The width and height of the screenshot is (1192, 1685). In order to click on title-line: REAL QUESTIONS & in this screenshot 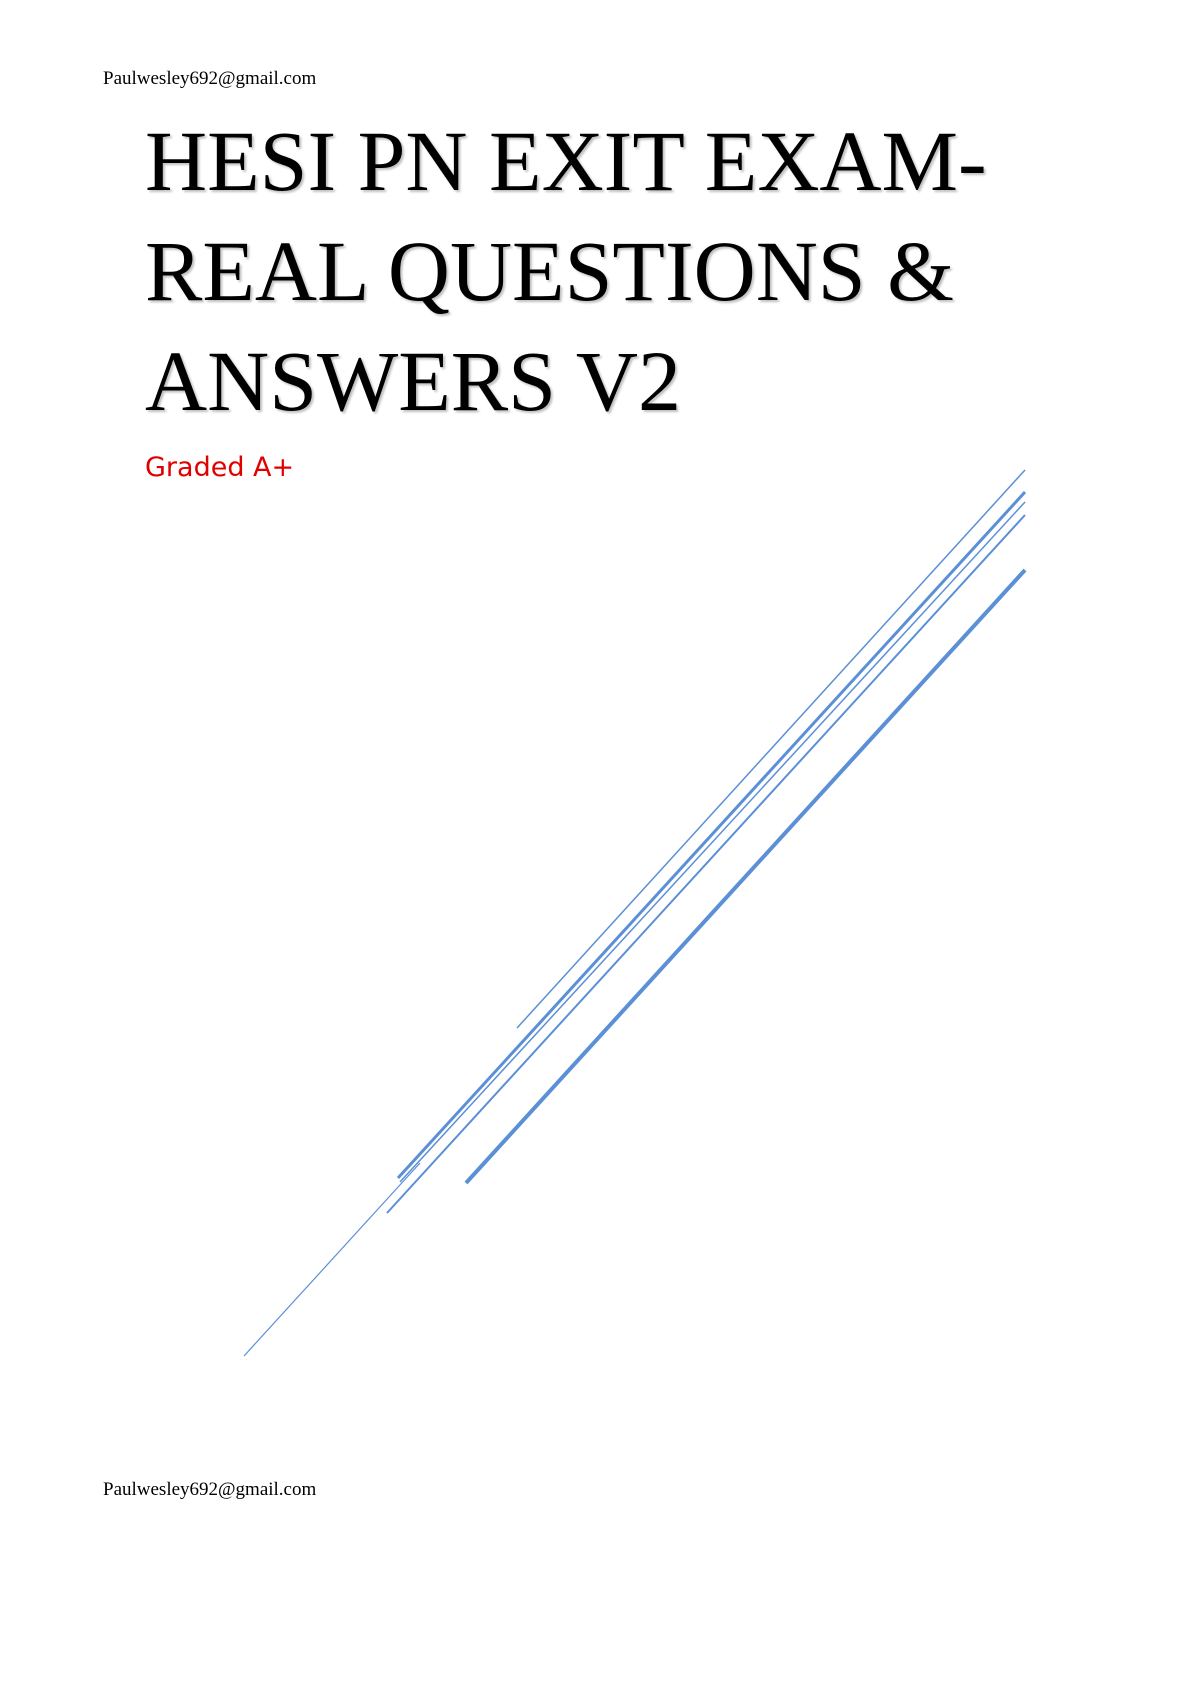, I will do `click(550, 271)`.